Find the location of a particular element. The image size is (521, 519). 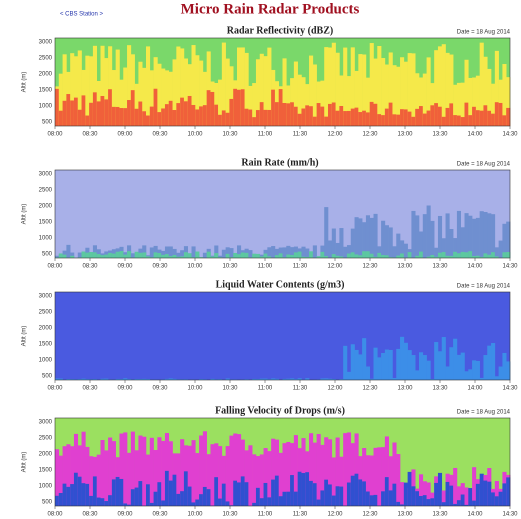

x-tick-label: 13:00 is located at coordinates (405, 515).